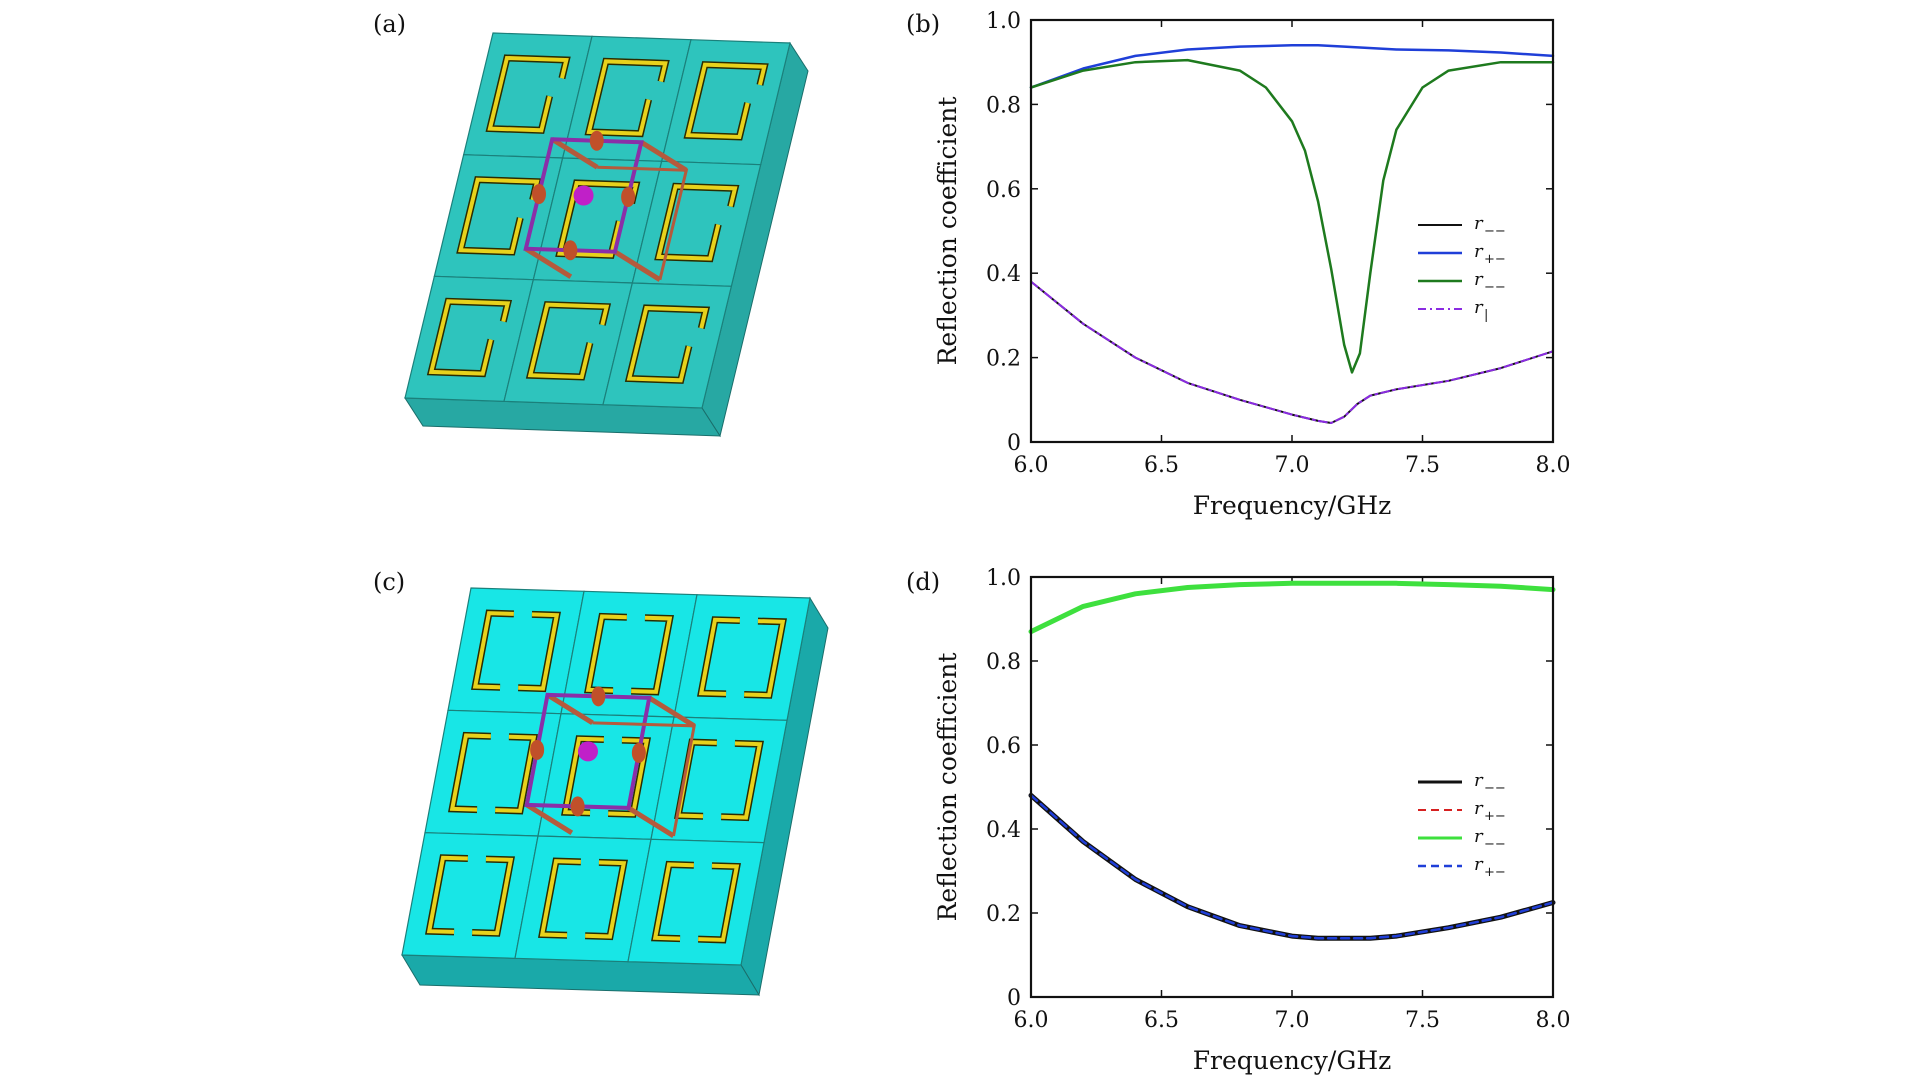 This screenshot has height=1084, width=1920. Describe the element at coordinates (1462, 825) in the screenshot. I see `legend: r −−r +−r −−r +−` at that location.